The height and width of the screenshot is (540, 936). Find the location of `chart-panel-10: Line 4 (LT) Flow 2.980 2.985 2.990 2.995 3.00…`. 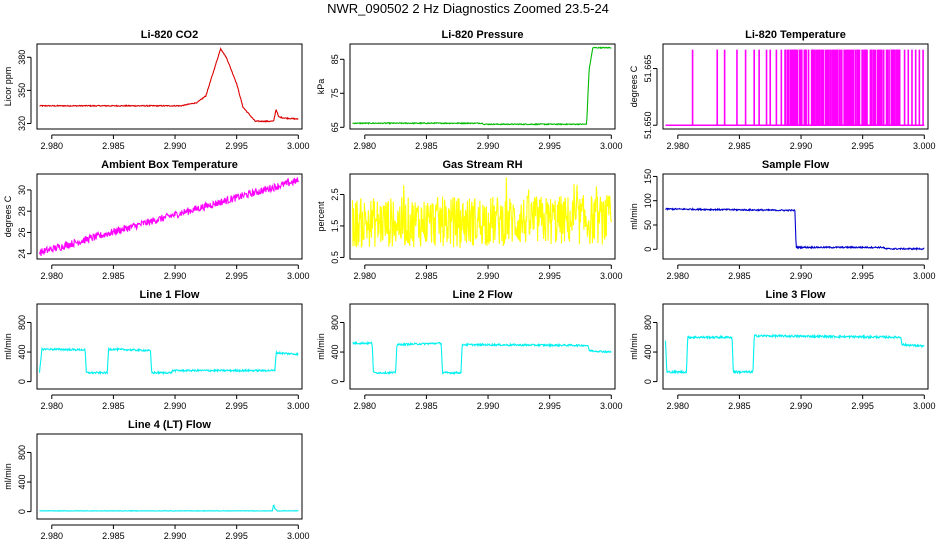

chart-panel-10: Line 4 (LT) Flow 2.980 2.985 2.990 2.995 3.00… is located at coordinates (156, 479).